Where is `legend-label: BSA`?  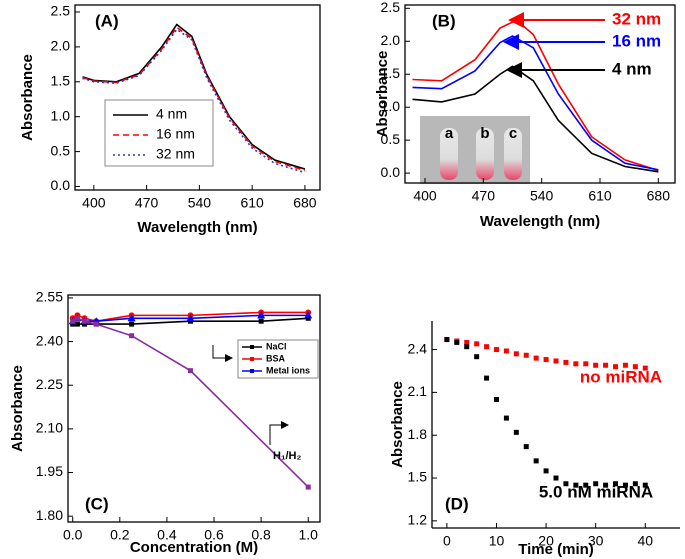
legend-label: BSA is located at coordinates (276, 358).